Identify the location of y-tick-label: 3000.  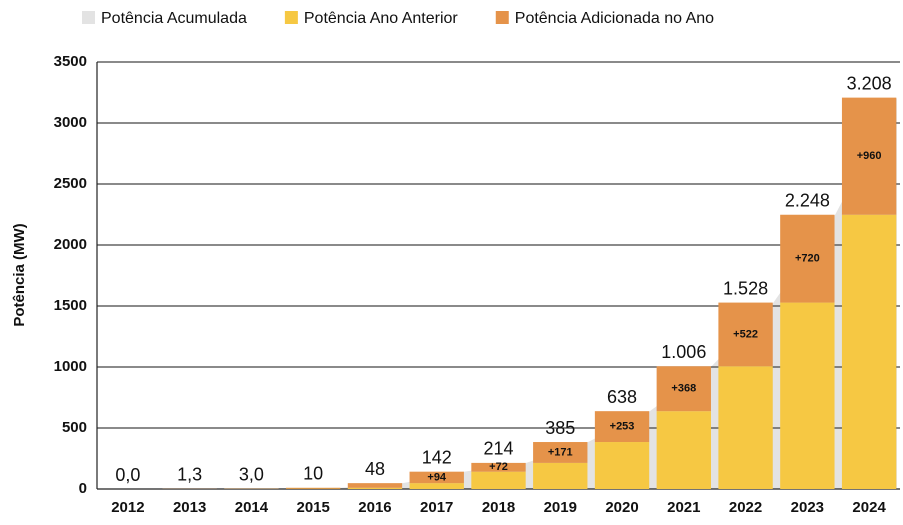
(70, 122).